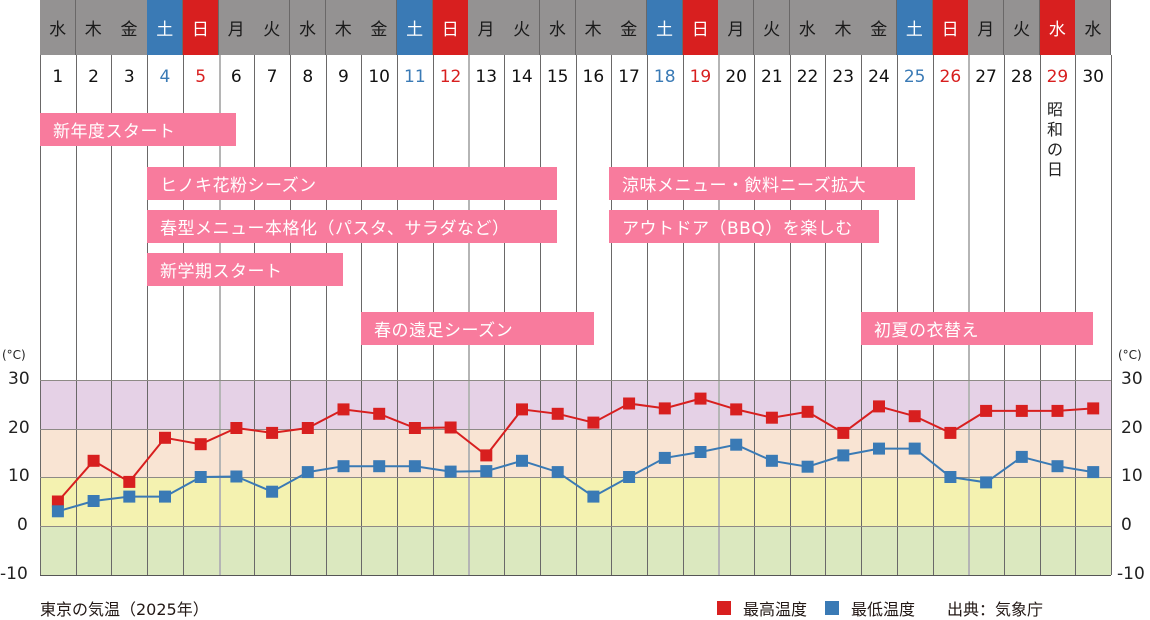 The height and width of the screenshot is (620, 1150). Describe the element at coordinates (14, 355) in the screenshot. I see `left-axis-unit: (°C)` at that location.